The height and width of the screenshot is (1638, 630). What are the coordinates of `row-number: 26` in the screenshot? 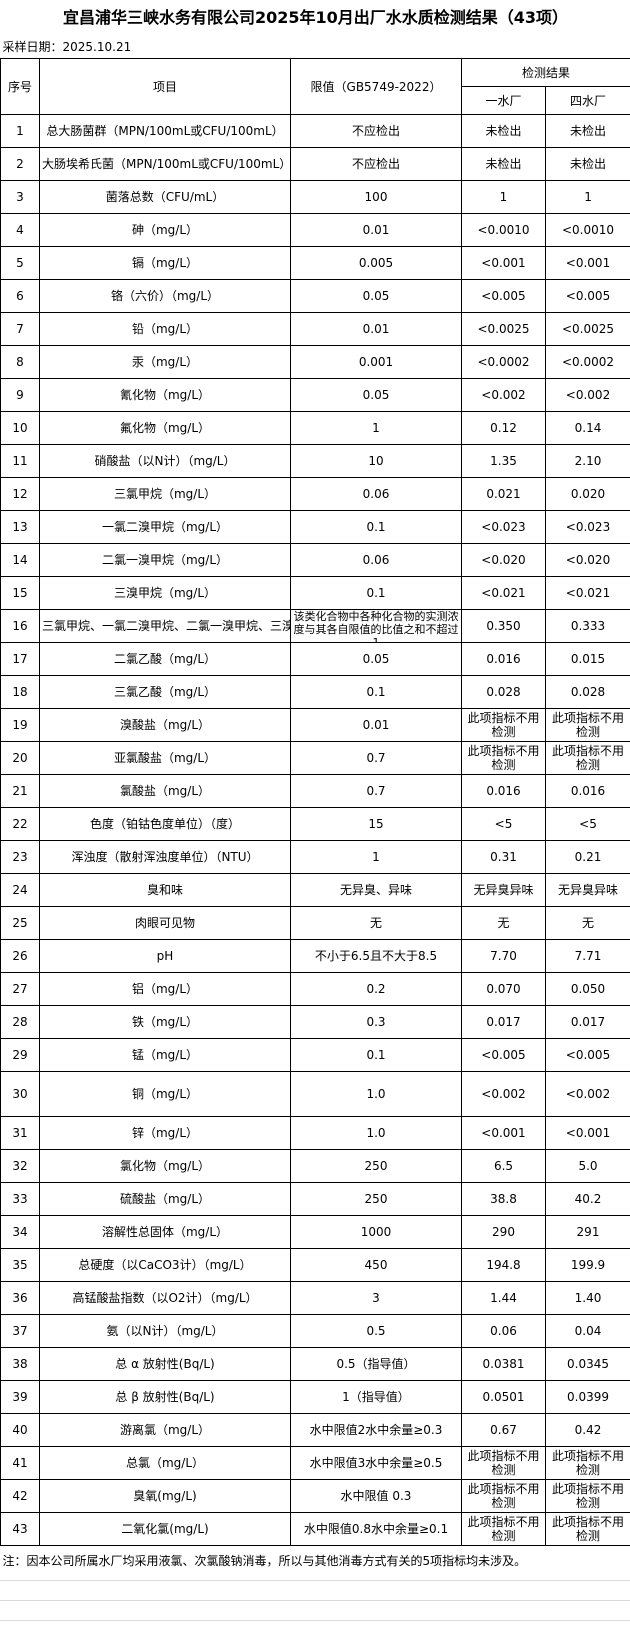 It's located at (20, 956).